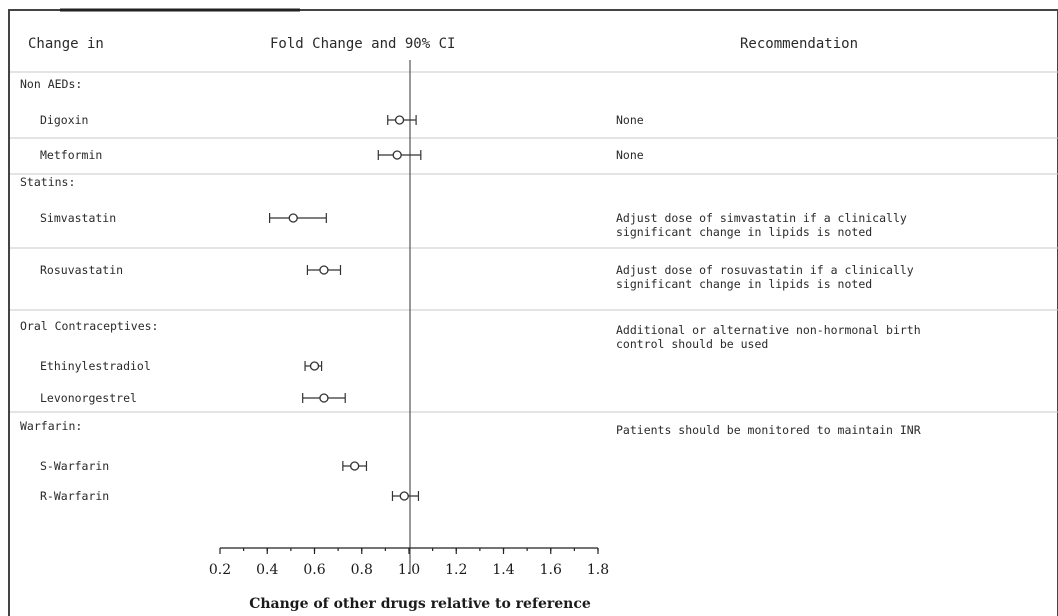 The width and height of the screenshot is (1058, 616). Describe the element at coordinates (74, 466) in the screenshot. I see `row-label: S-Warfarin` at that location.